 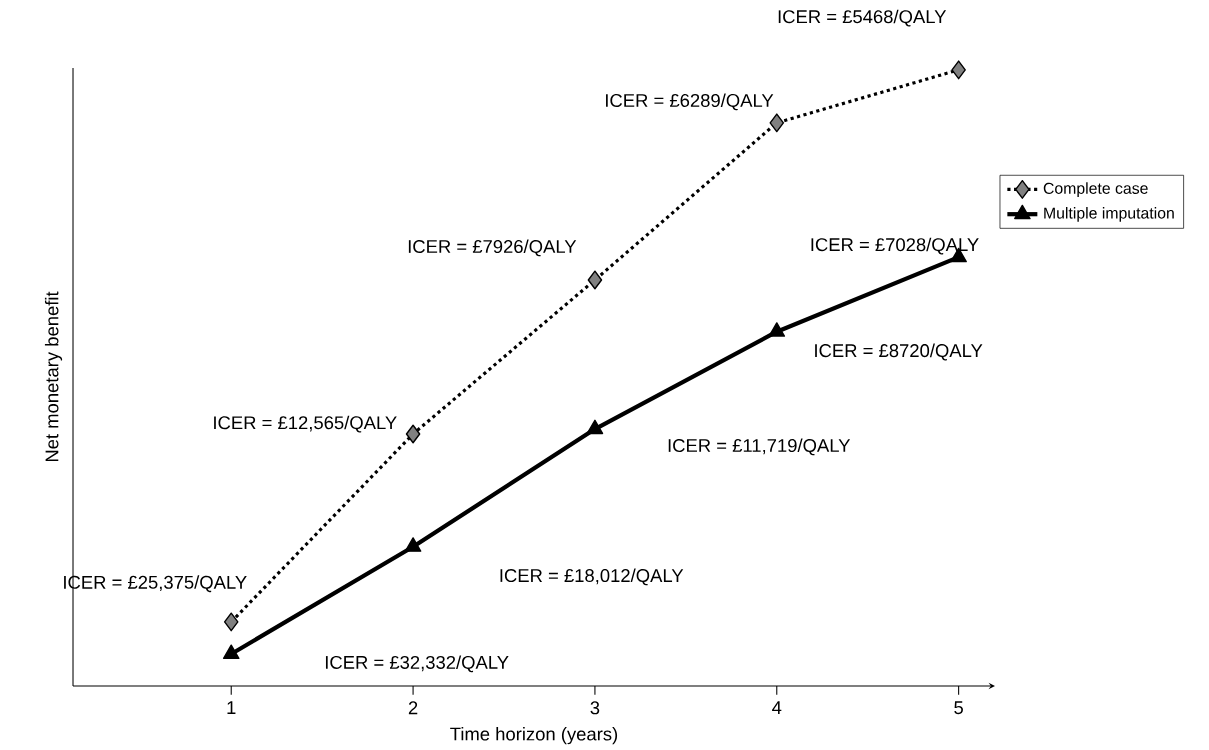 What do you see at coordinates (53, 376) in the screenshot?
I see `y-axis-title: Net monetary benefit` at bounding box center [53, 376].